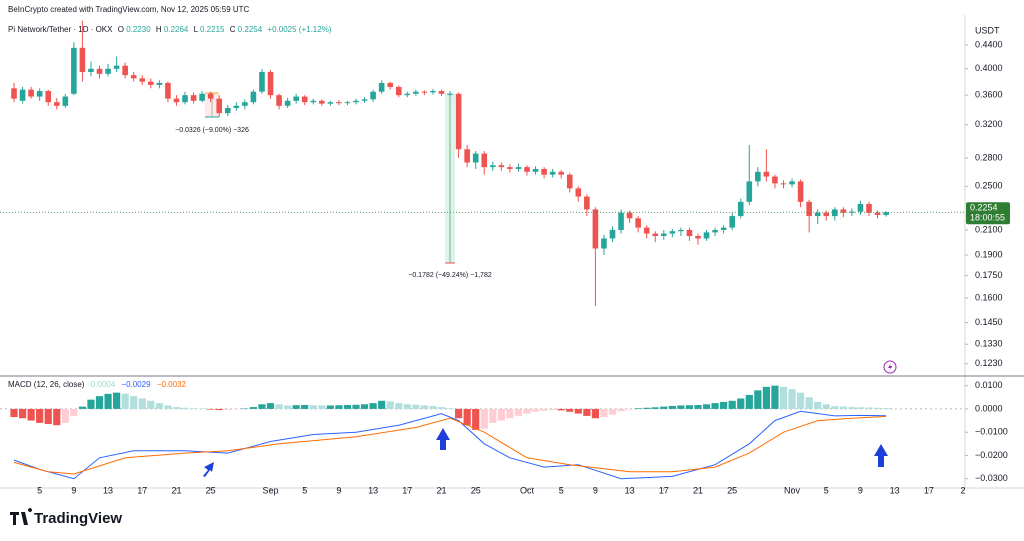 This screenshot has height=541, width=1024. What do you see at coordinates (792, 490) in the screenshot?
I see `x-tick-label: Nov` at bounding box center [792, 490].